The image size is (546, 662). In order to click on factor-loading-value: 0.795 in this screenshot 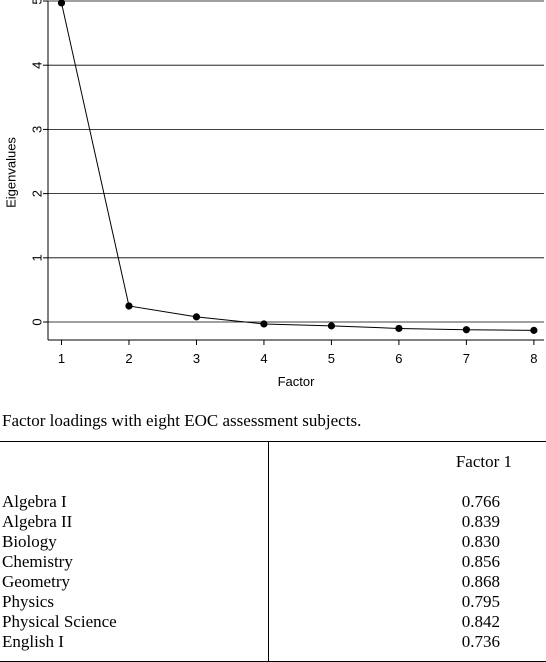, I will do `click(480, 601)`.